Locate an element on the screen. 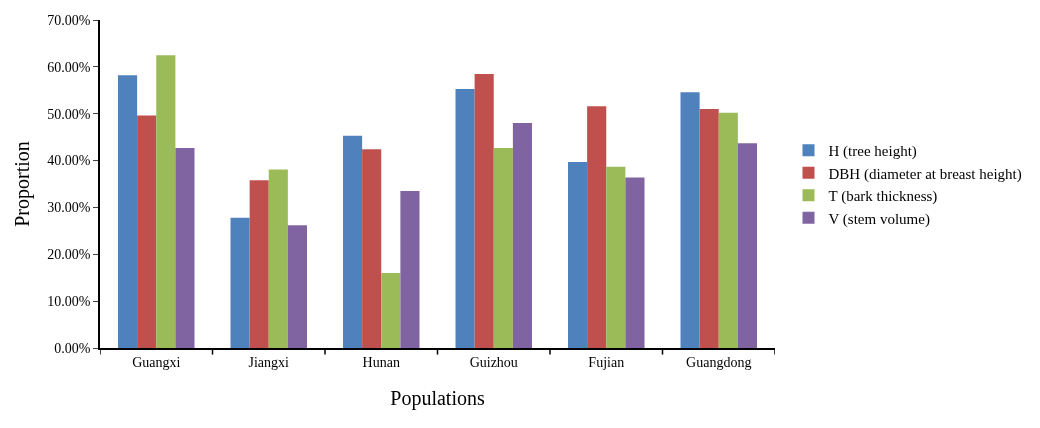 Image resolution: width=1040 pixels, height=428 pixels. y-tick-label: 60.00% is located at coordinates (69, 67).